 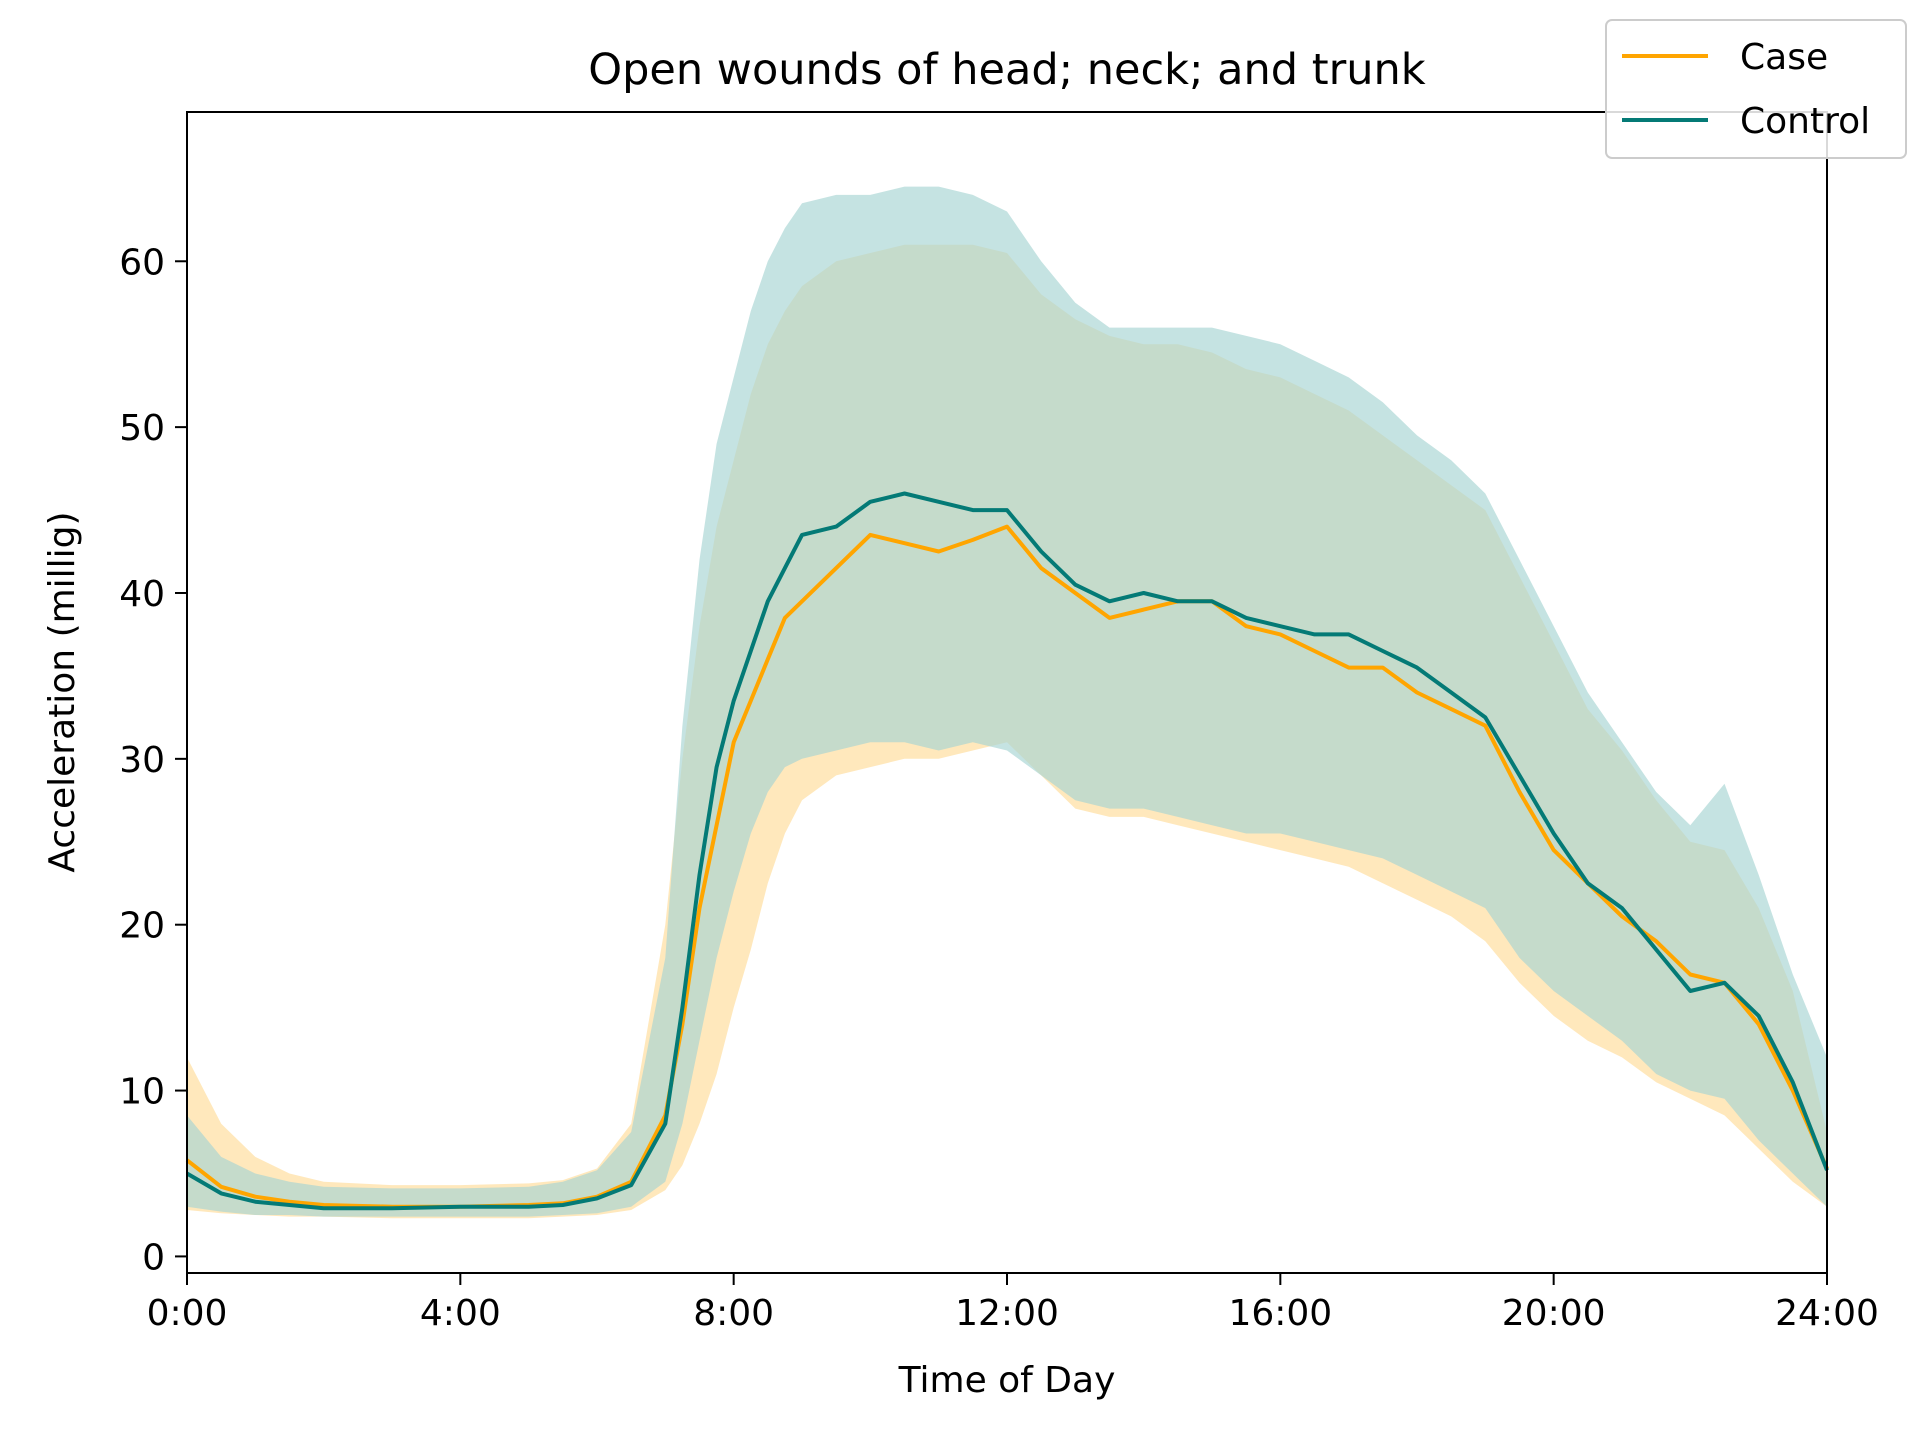 What do you see at coordinates (142, 428) in the screenshot?
I see `y-tick-label: 50` at bounding box center [142, 428].